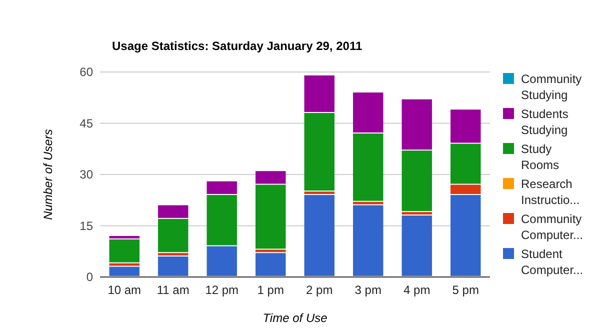 The width and height of the screenshot is (590, 332). What do you see at coordinates (87, 72) in the screenshot?
I see `y-tick-label: 60` at bounding box center [87, 72].